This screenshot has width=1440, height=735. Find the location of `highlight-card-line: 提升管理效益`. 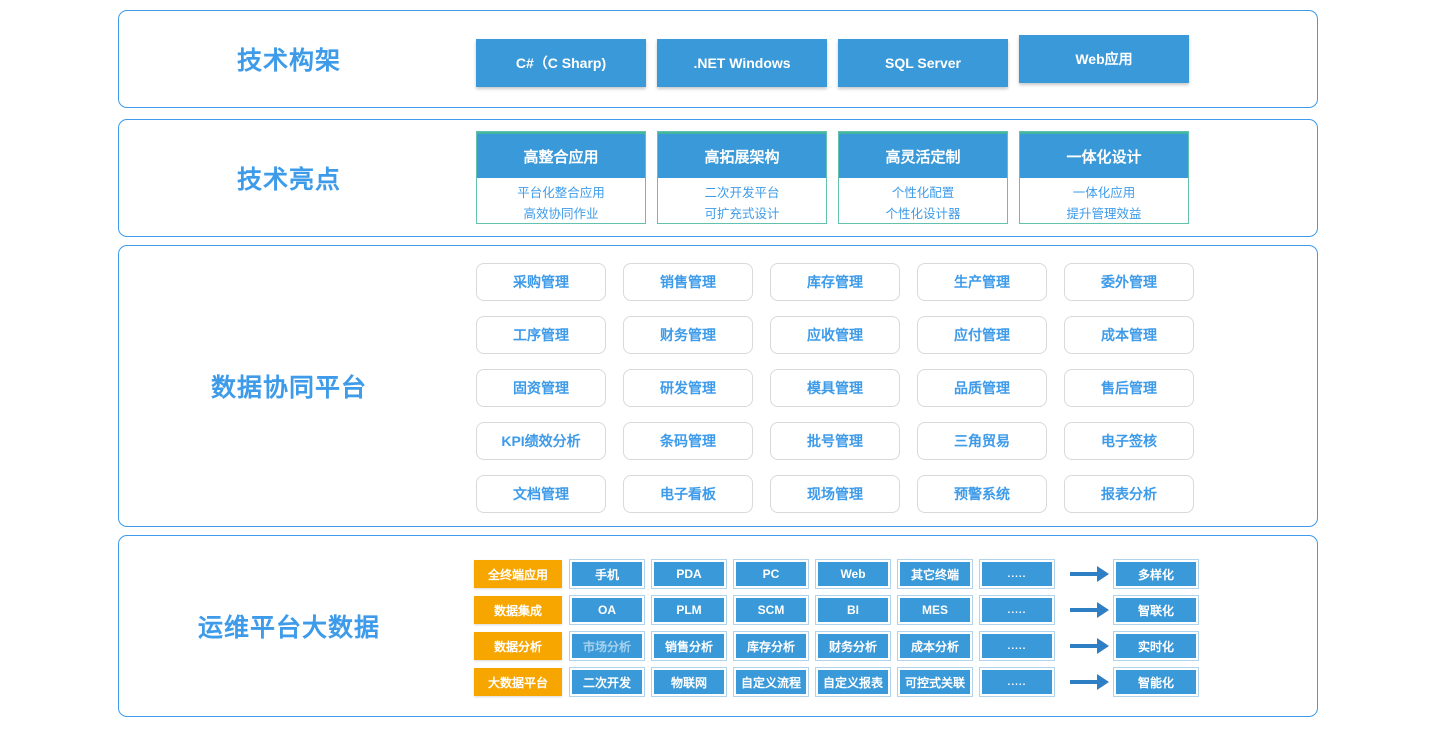

highlight-card-line: 提升管理效益 is located at coordinates (1104, 214).